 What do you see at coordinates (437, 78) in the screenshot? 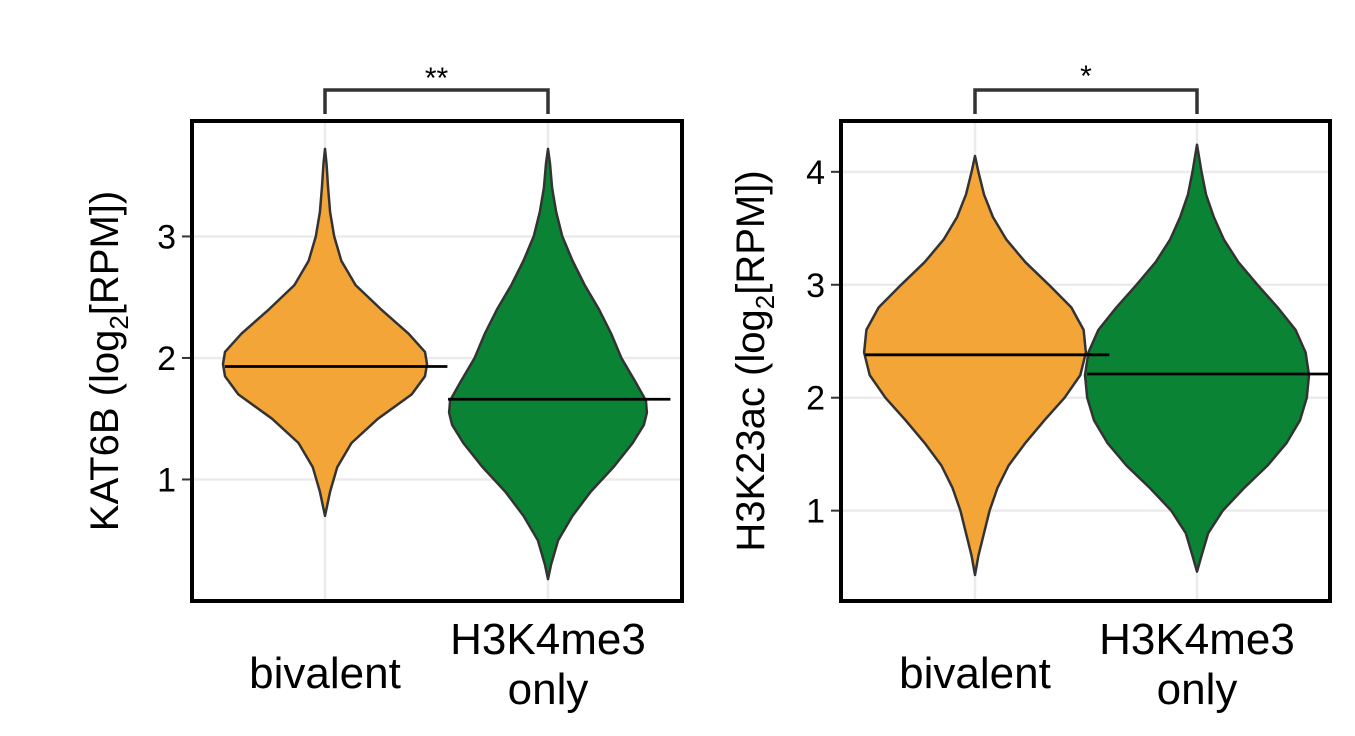
I see `significance-label: **` at bounding box center [437, 78].